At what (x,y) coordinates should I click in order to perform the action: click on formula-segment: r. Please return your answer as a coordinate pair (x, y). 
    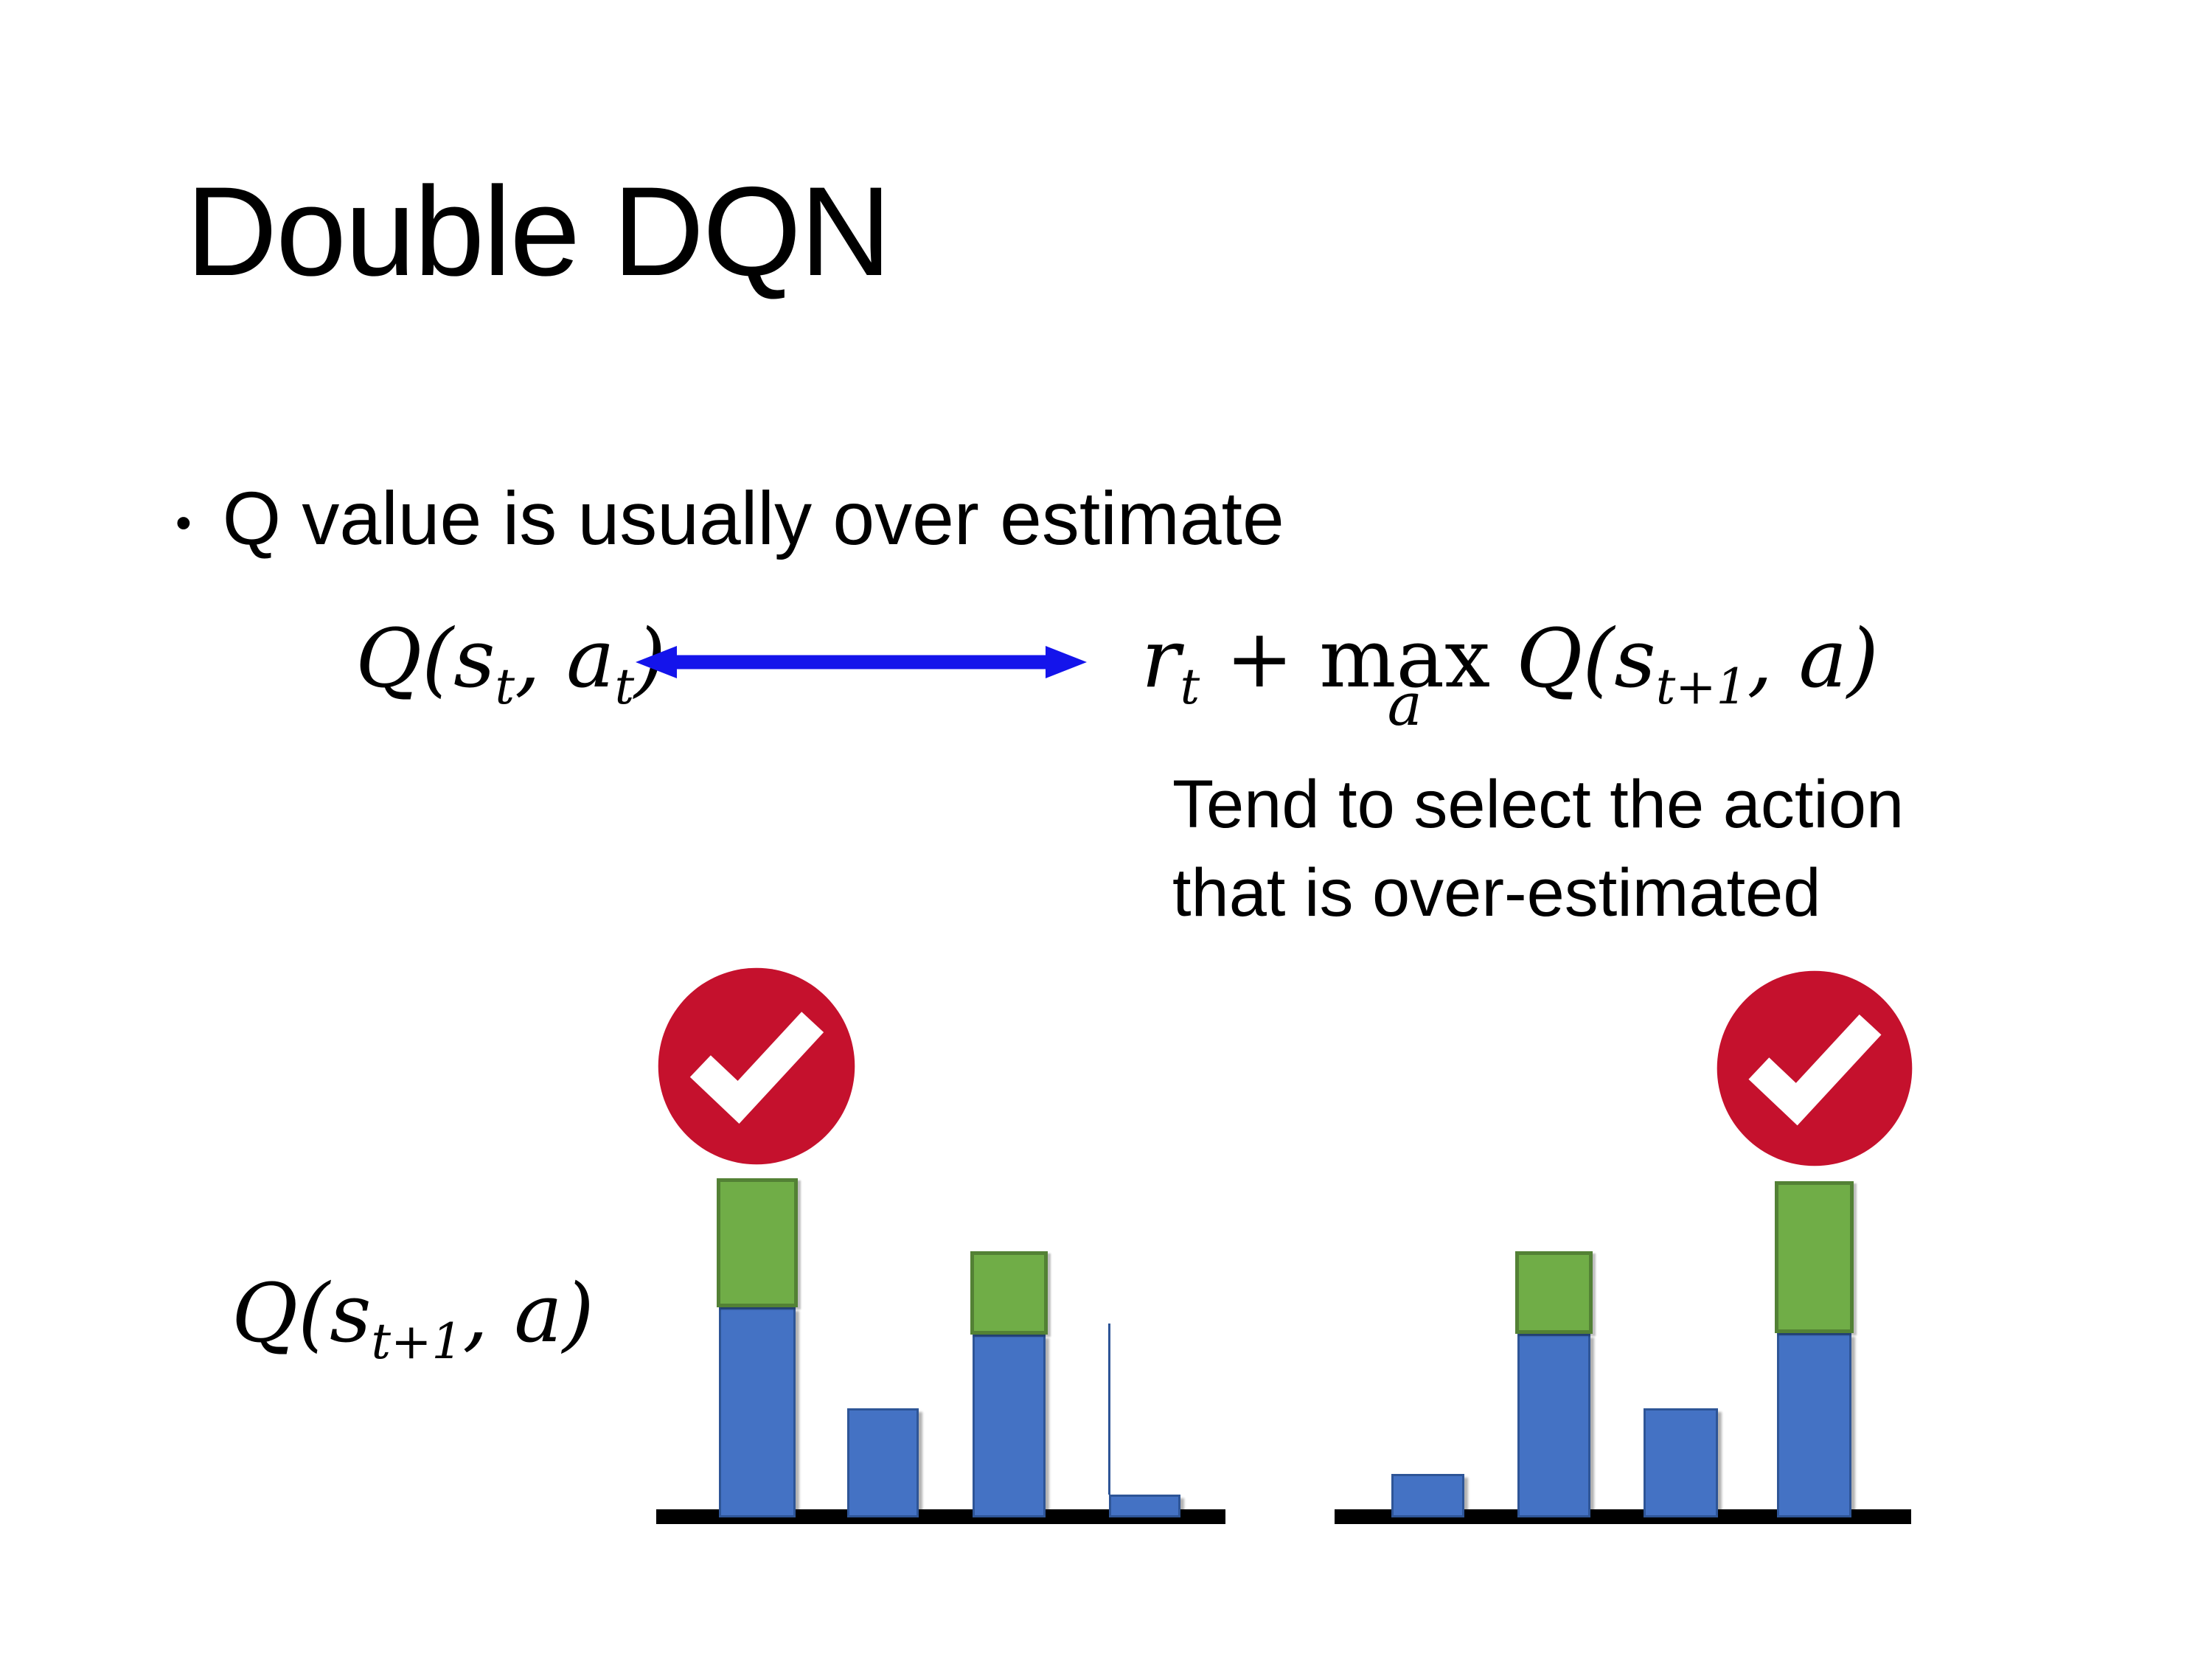
    Looking at the image, I should click on (1160, 658).